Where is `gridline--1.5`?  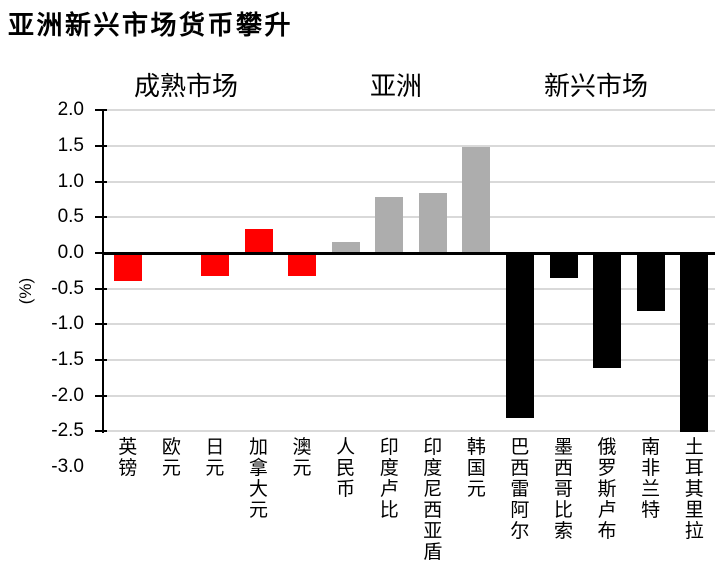 gridline--1.5 is located at coordinates (409, 359).